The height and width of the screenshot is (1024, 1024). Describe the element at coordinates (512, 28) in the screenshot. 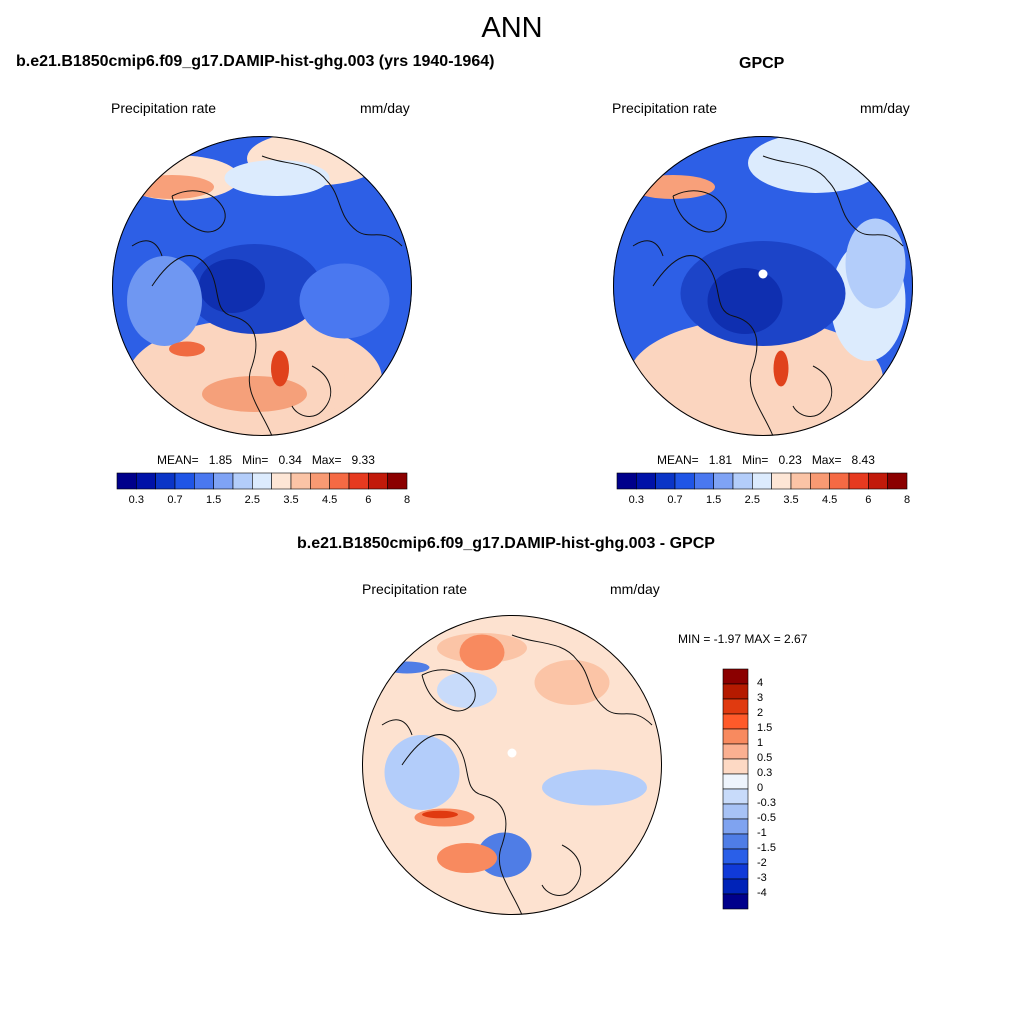

I see `figure-title: ANN` at that location.